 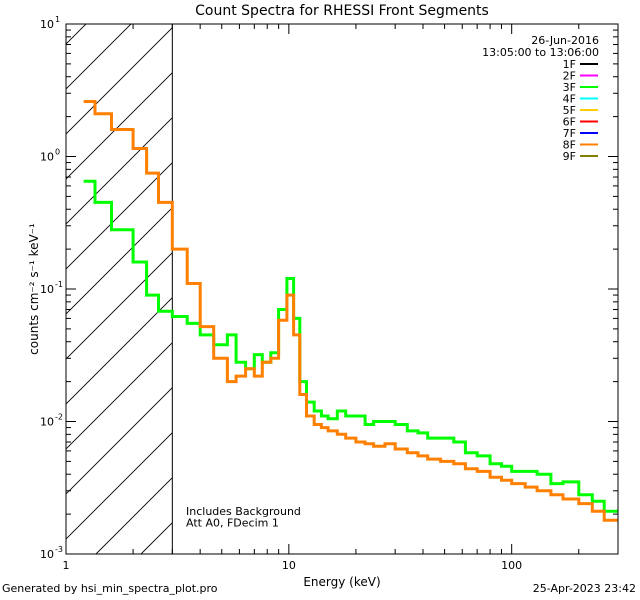 I want to click on y-tick-exponent: 0, so click(x=57, y=152).